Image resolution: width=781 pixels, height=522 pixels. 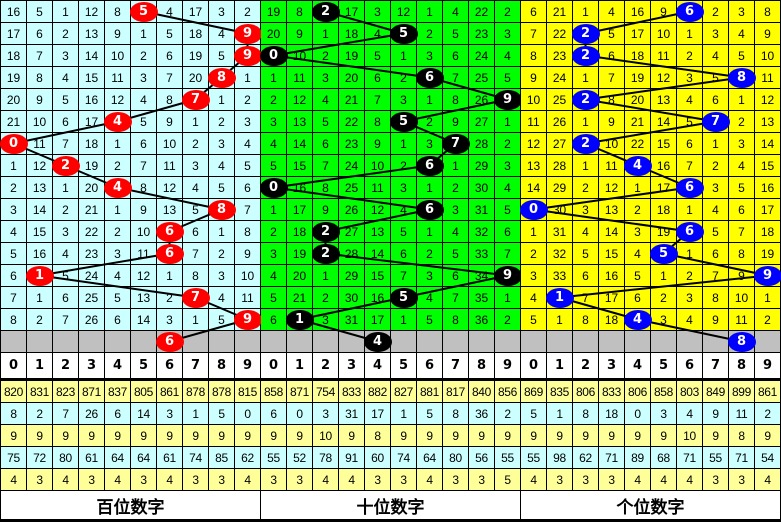 I want to click on stat-cell: 55, so click(x=273, y=457).